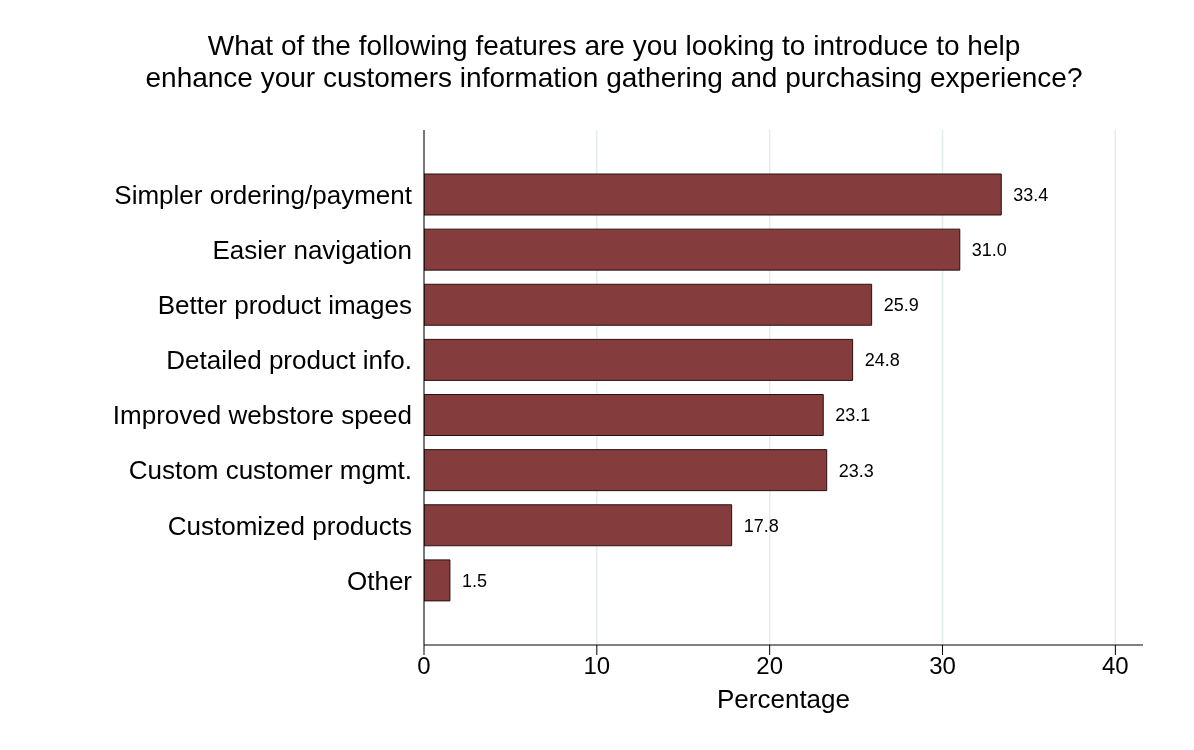 Image resolution: width=1194 pixels, height=750 pixels. What do you see at coordinates (942, 666) in the screenshot?
I see `x-tick-label: 30` at bounding box center [942, 666].